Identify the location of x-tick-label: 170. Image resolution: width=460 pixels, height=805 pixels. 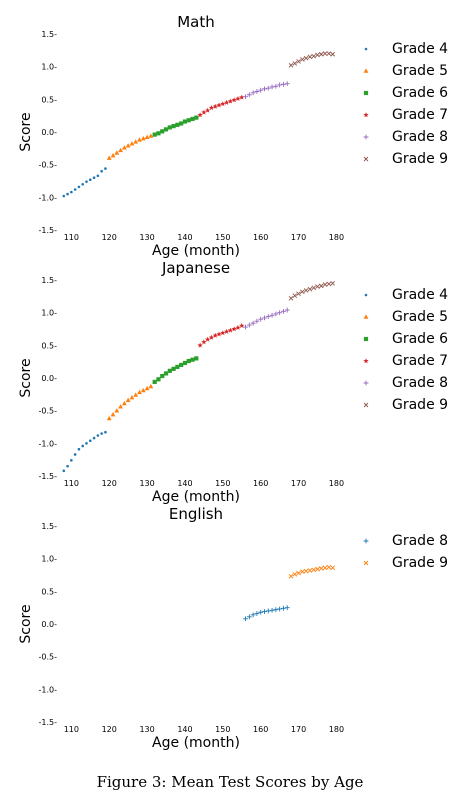
(298, 729).